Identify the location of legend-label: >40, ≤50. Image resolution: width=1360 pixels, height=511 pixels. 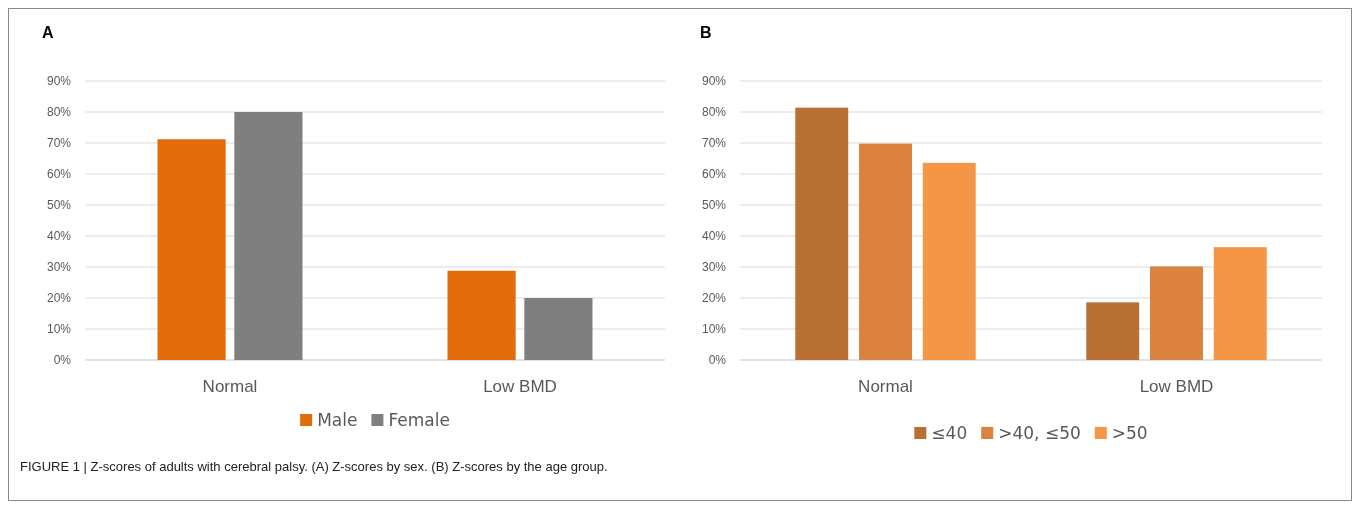
(1039, 433).